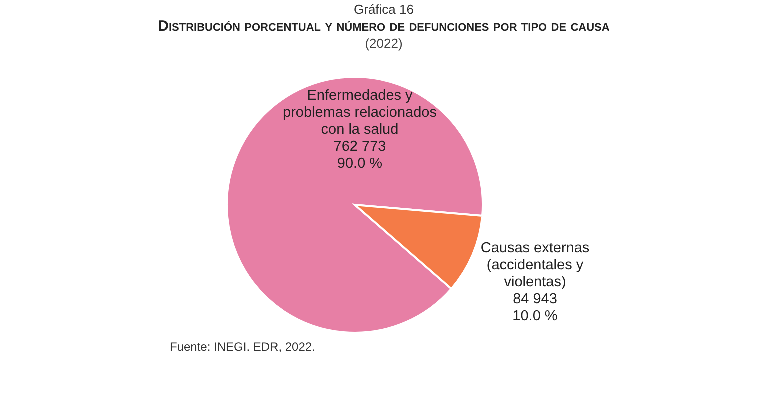  I want to click on data-label: 762 773 90.0 %, so click(360, 155).